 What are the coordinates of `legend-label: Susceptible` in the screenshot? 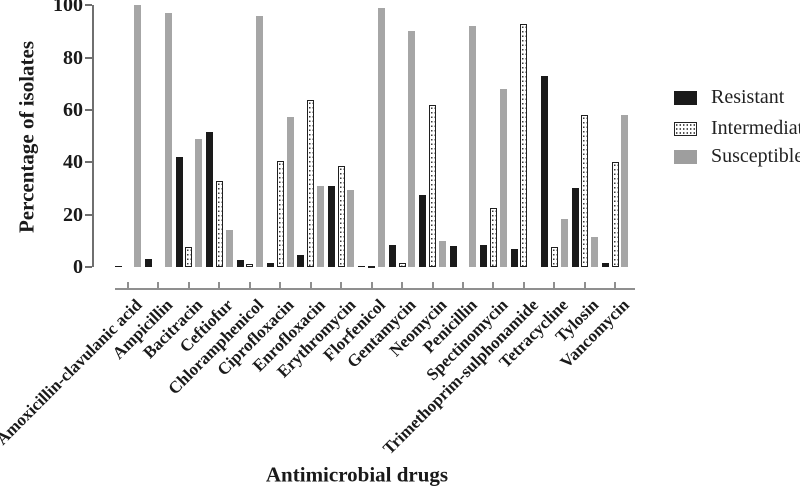 It's located at (755, 156).